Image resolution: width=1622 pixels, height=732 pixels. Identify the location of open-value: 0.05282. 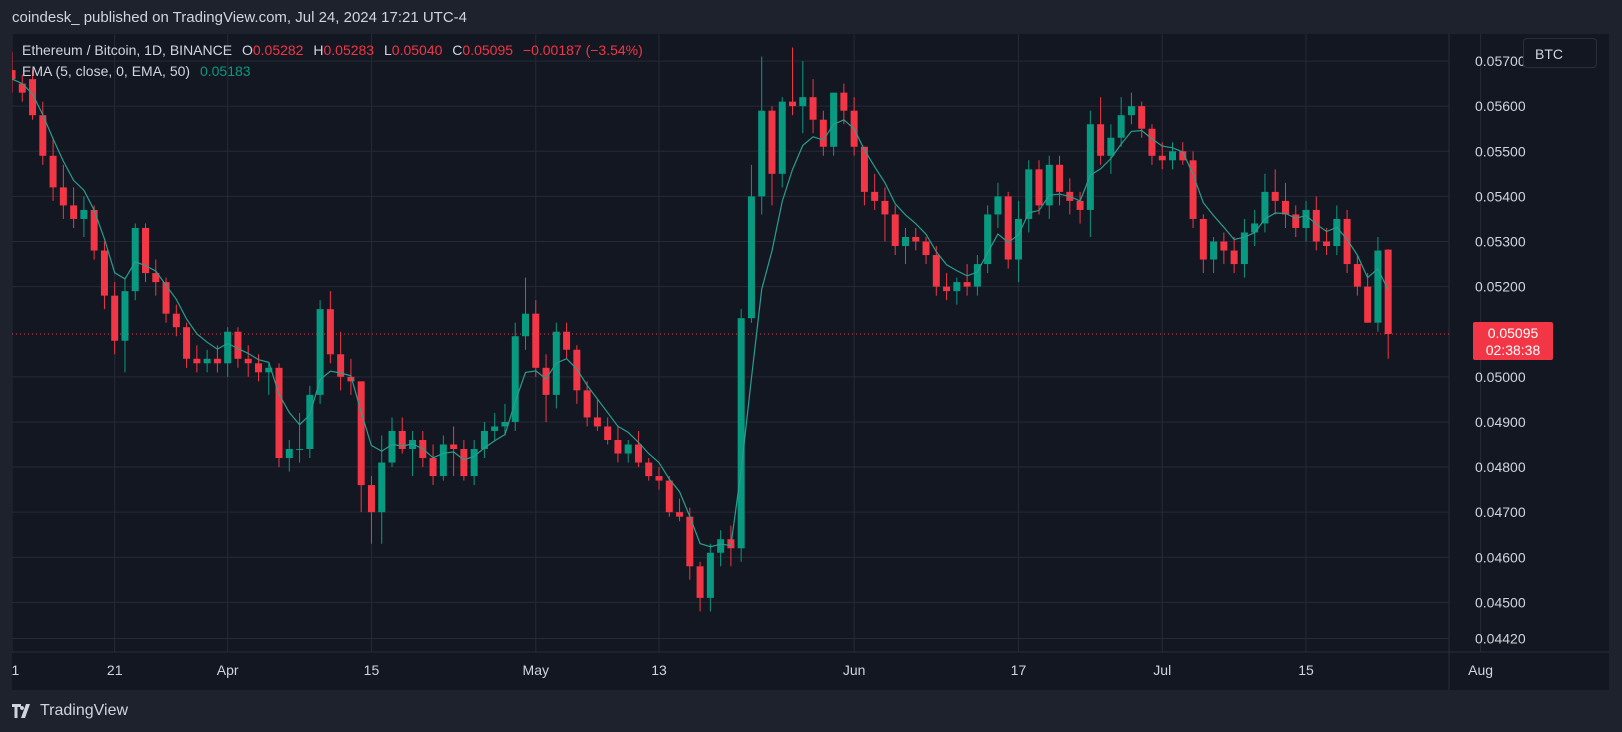
(278, 50).